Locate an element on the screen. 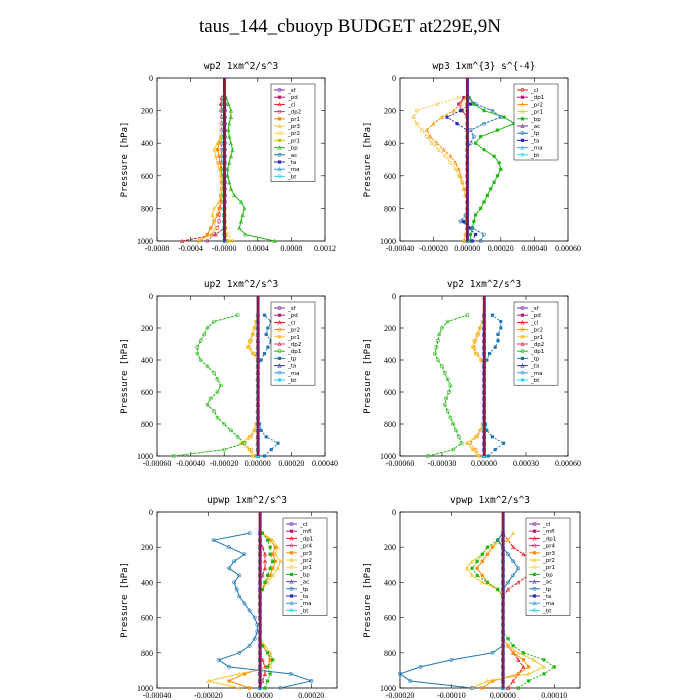 The height and width of the screenshot is (700, 700). legend-entry: _bp is located at coordinates (529, 120).